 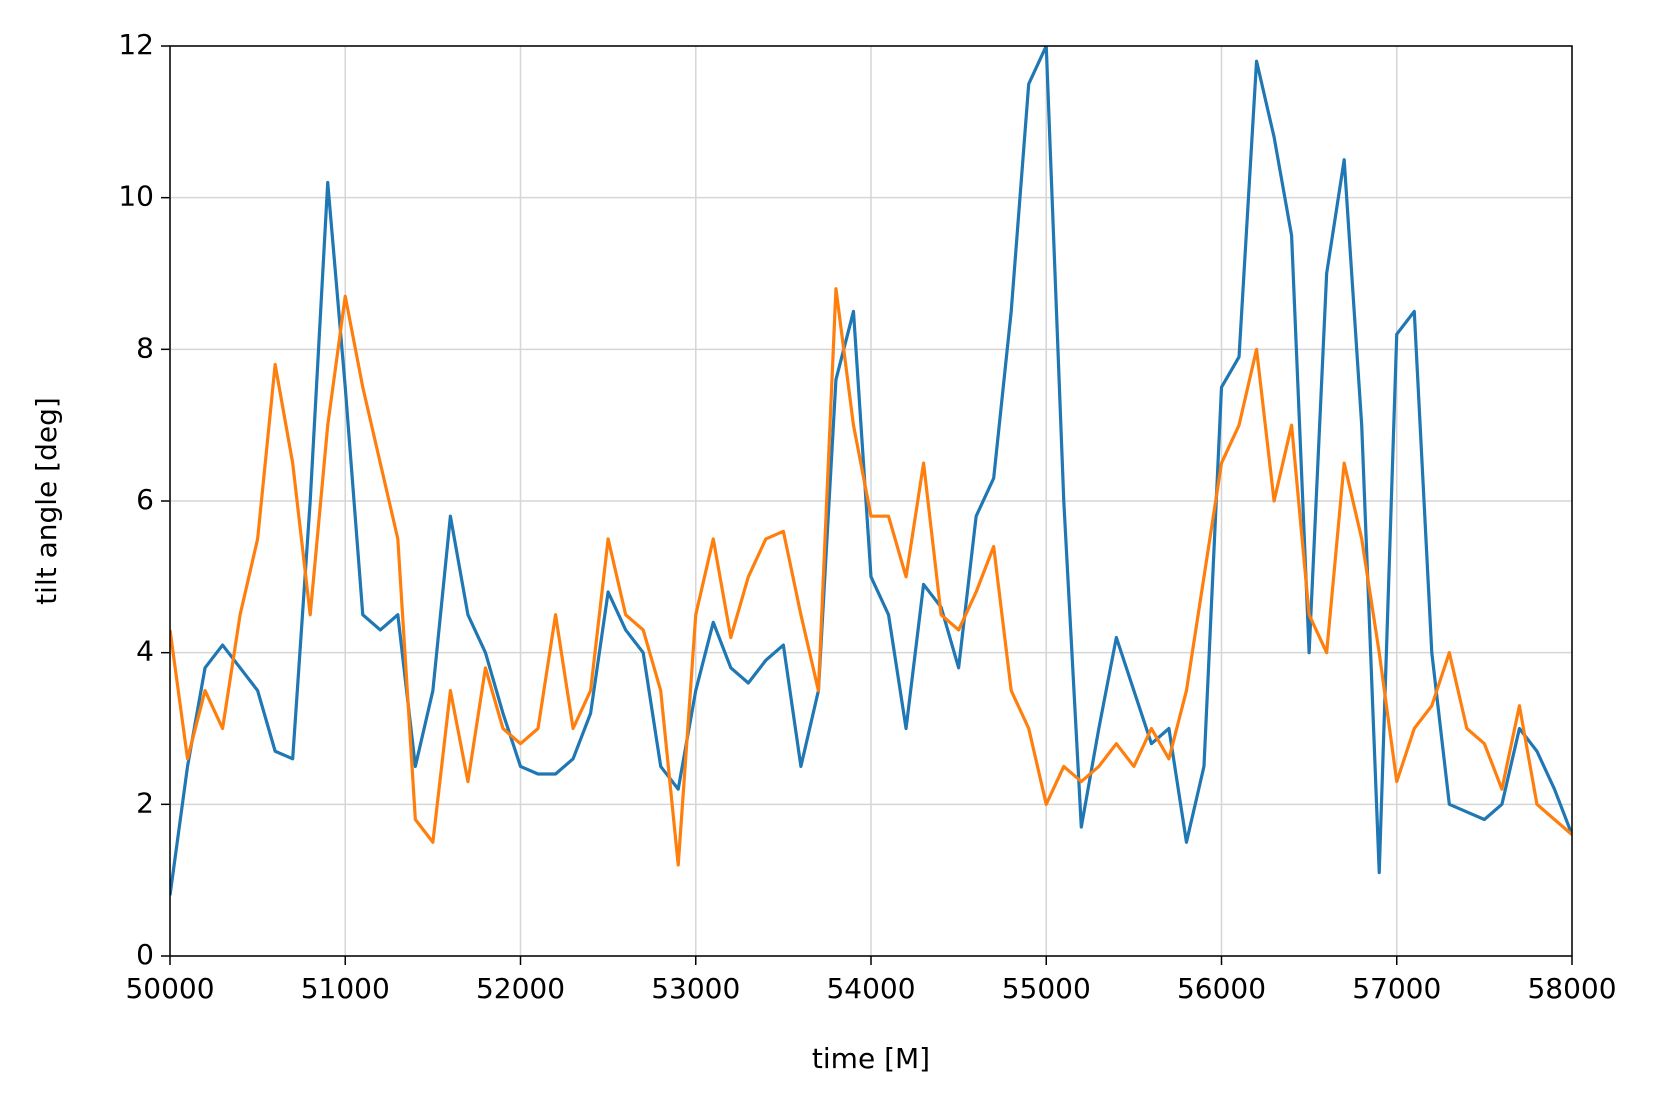 I want to click on y-tick-label: 12, so click(x=136, y=44).